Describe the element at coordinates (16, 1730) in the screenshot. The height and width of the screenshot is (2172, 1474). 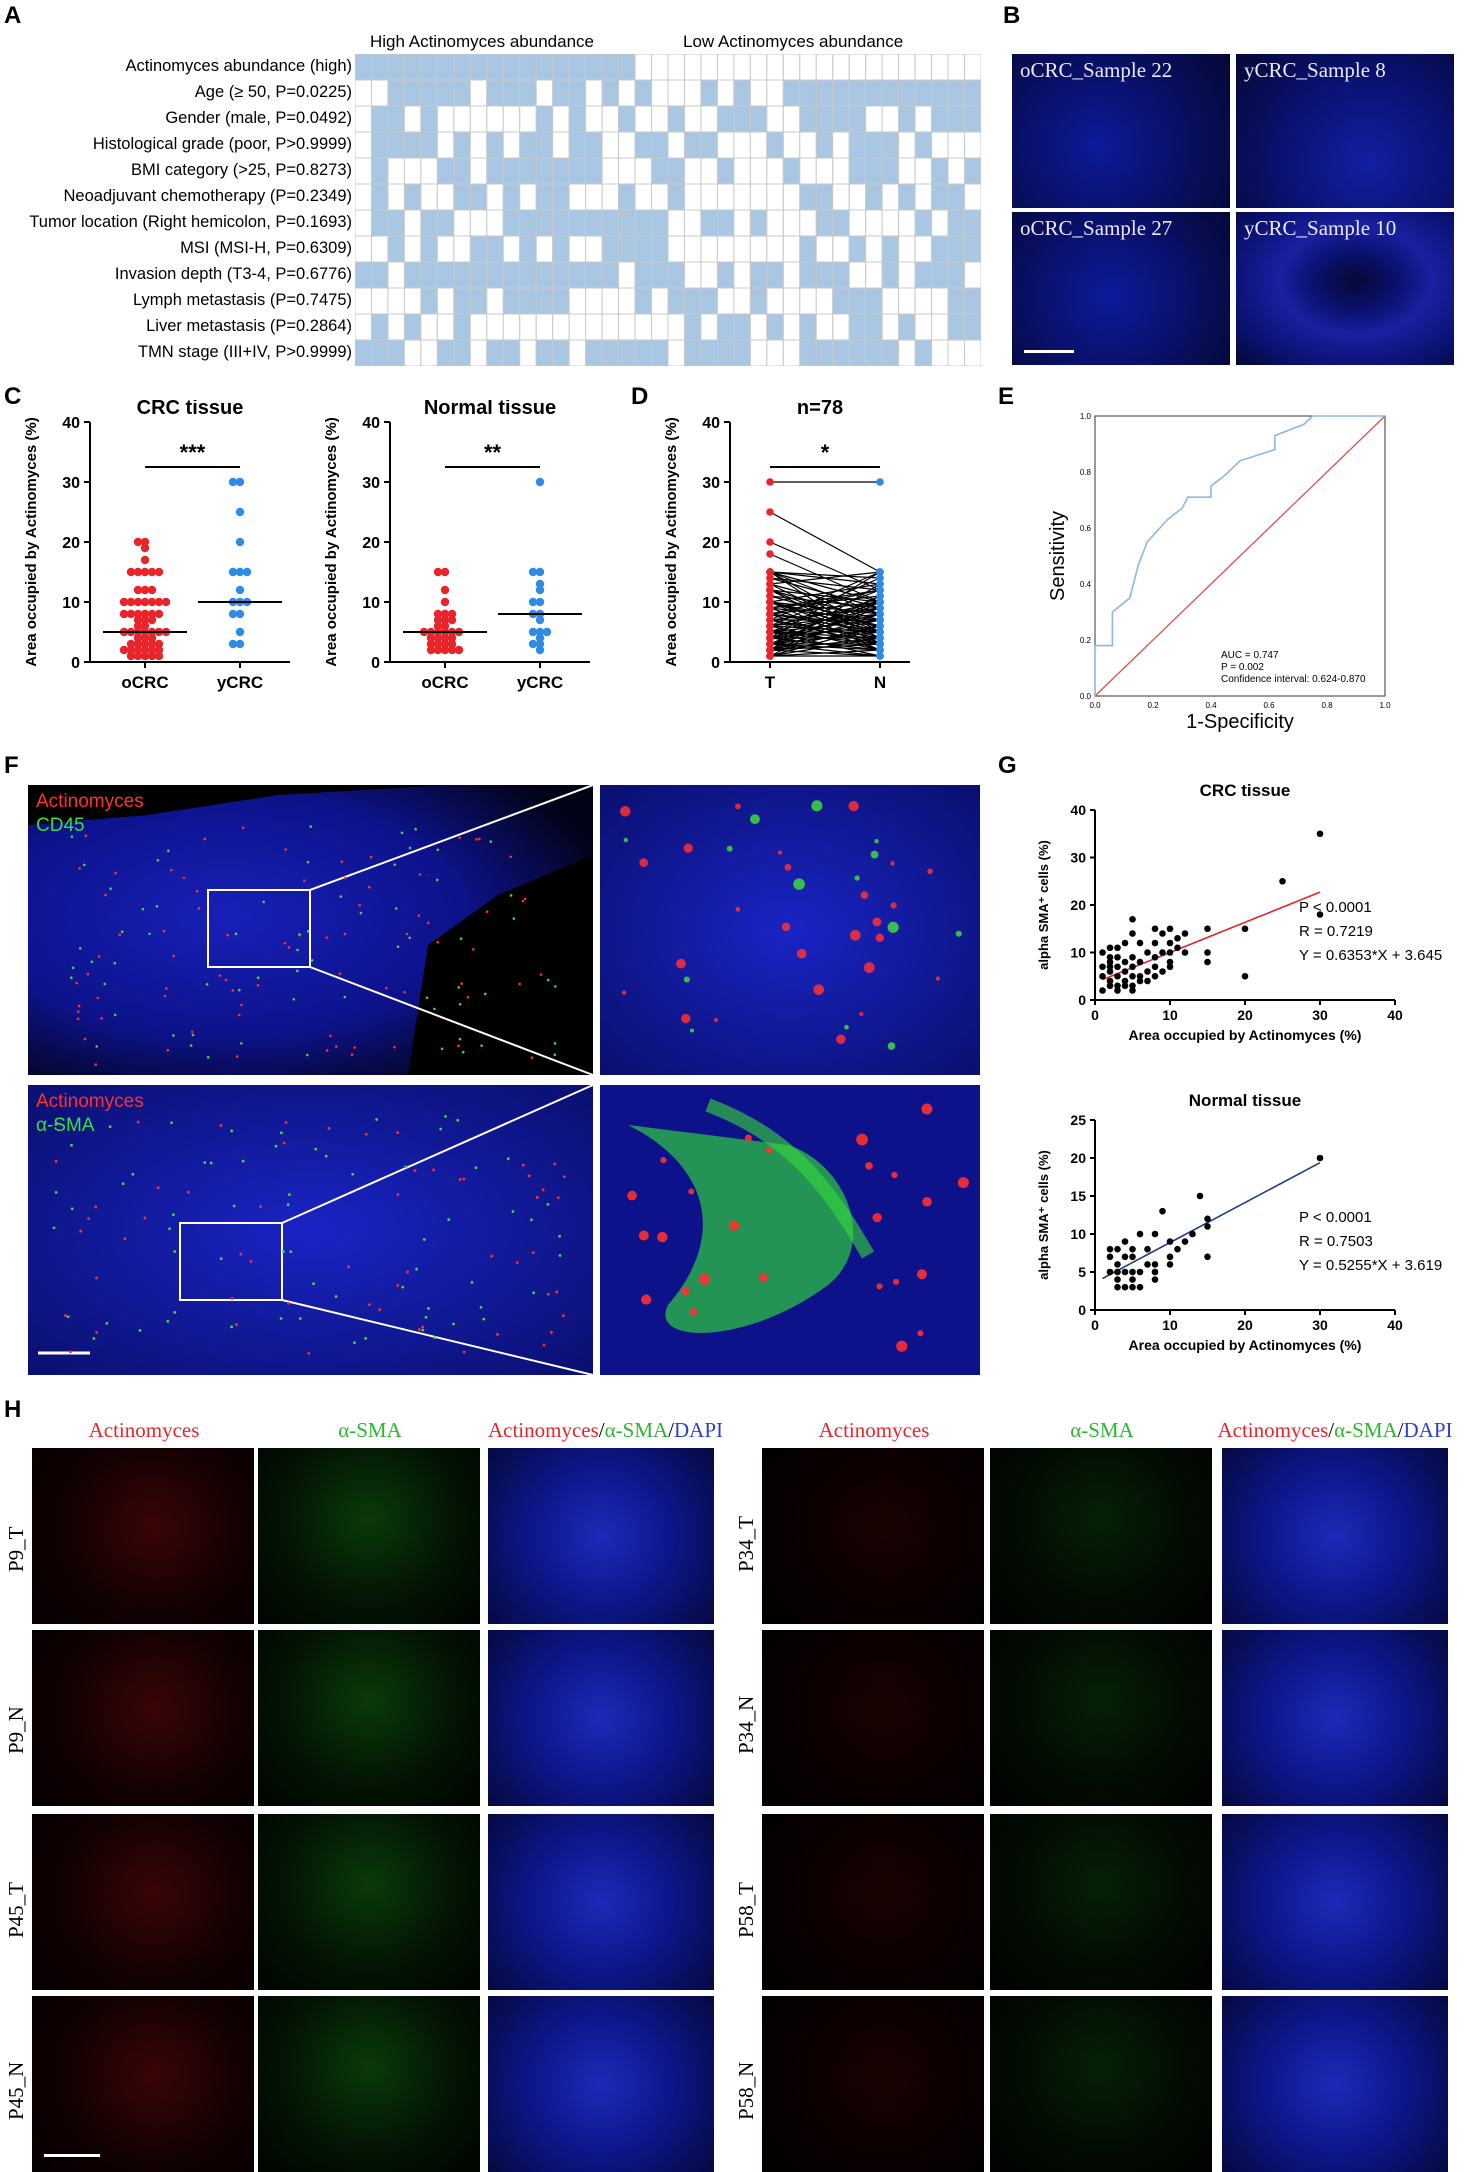
I see `h-row-label: P9_N` at that location.